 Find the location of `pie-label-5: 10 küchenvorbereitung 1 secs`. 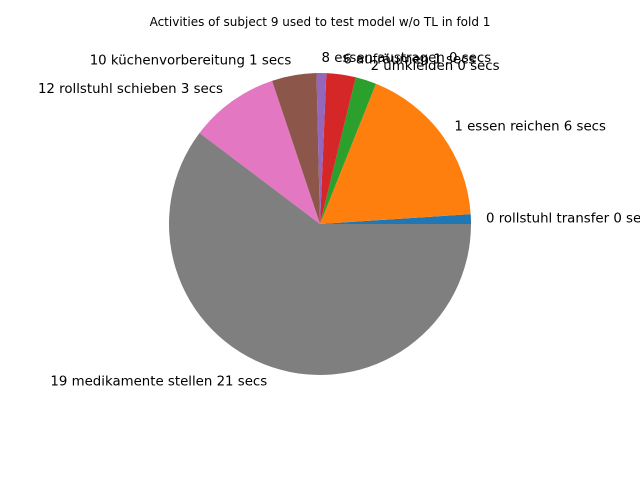

pie-label-5: 10 küchenvorbereitung 1 secs is located at coordinates (191, 60).